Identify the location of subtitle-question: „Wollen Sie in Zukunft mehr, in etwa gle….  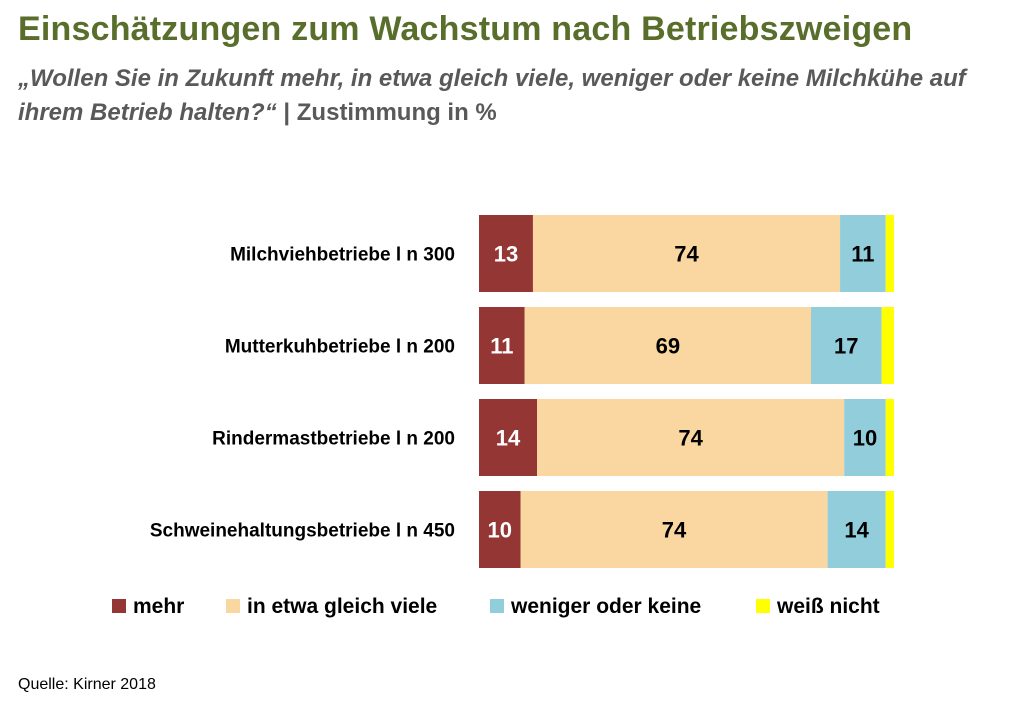
(492, 95).